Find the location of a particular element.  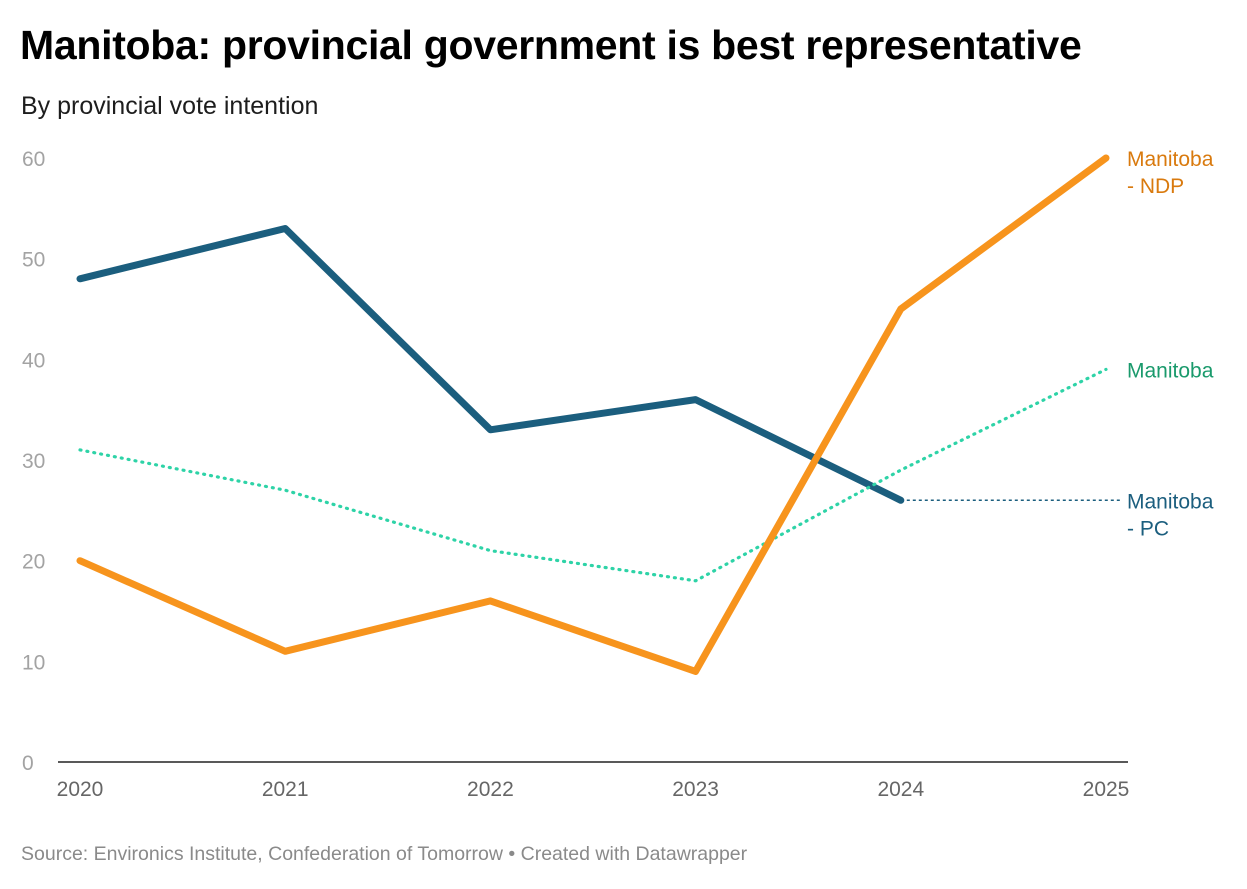

y-tick-label-60: 60 is located at coordinates (33, 159).